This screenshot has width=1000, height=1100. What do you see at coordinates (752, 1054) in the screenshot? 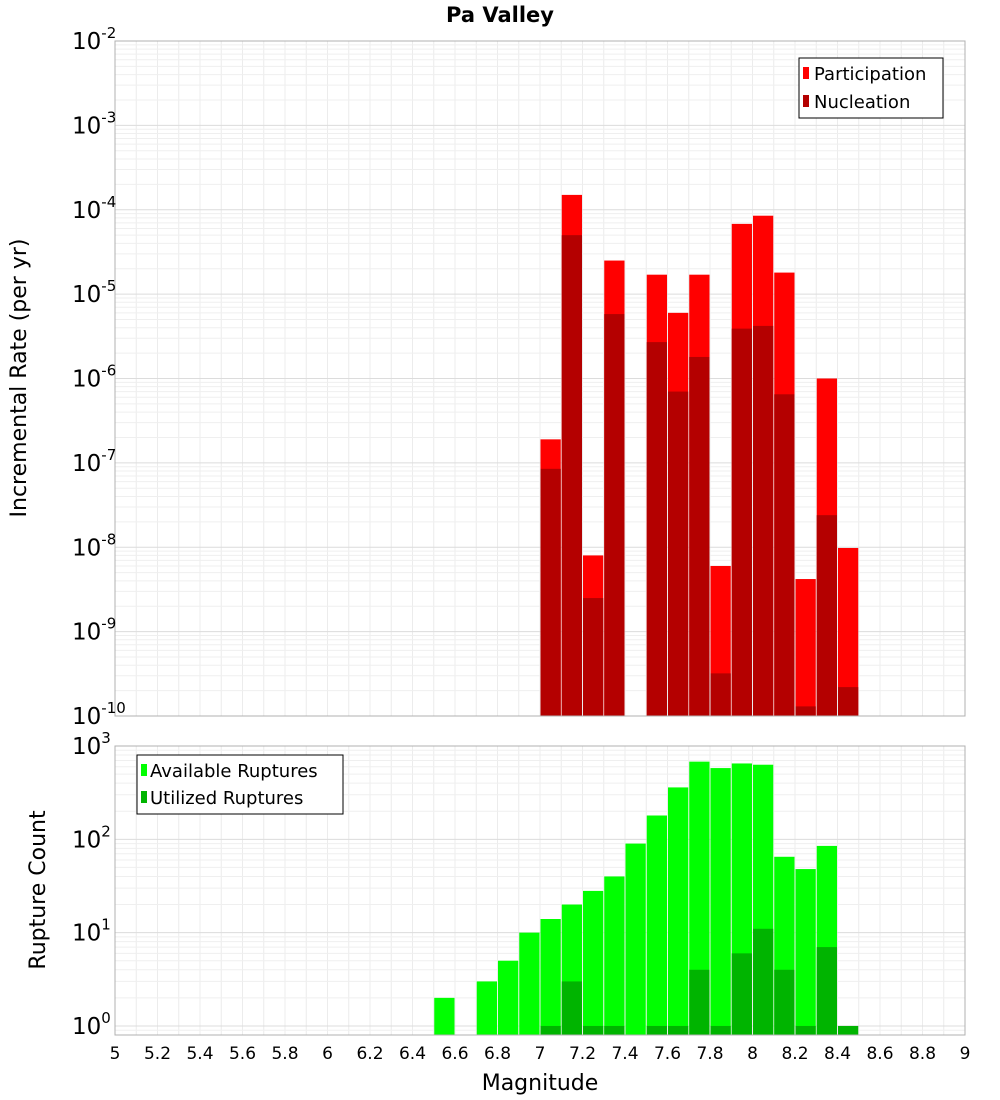
I see `x-tick-label: 8` at bounding box center [752, 1054].